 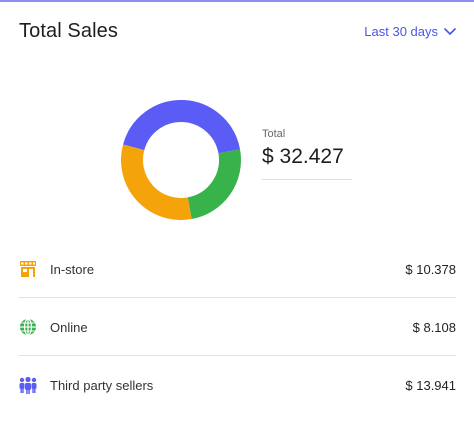 I want to click on total-underline, so click(x=307, y=179).